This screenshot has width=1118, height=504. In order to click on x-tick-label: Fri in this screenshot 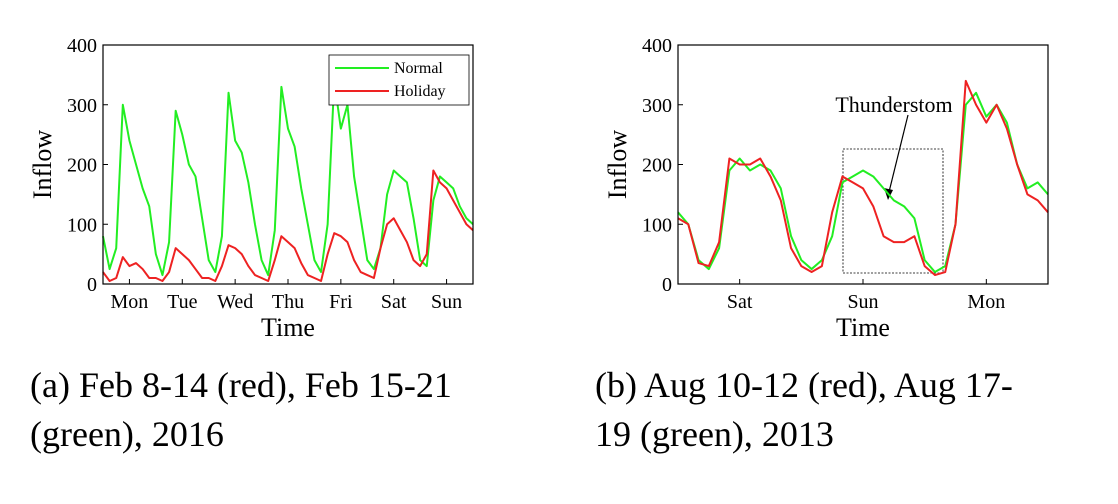, I will do `click(341, 302)`.